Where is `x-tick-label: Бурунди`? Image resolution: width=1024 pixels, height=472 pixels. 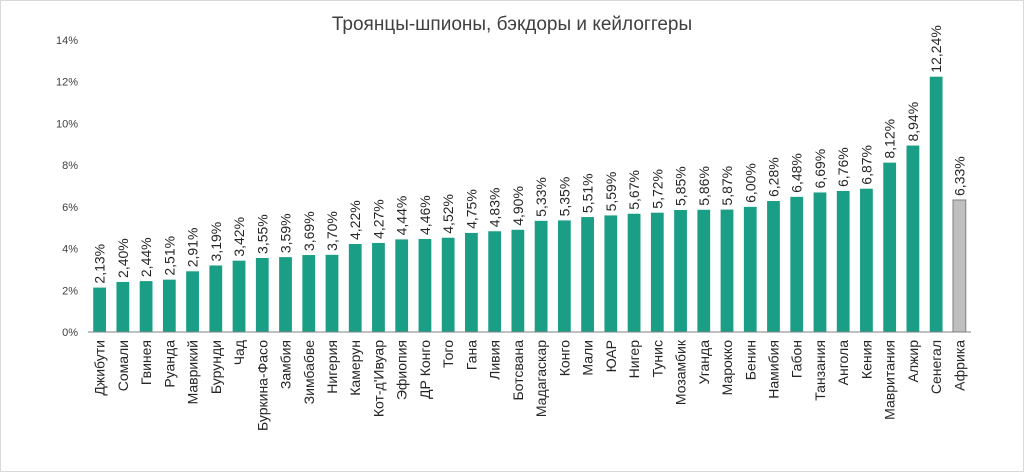
x-tick-label: Бурунди is located at coordinates (216, 367).